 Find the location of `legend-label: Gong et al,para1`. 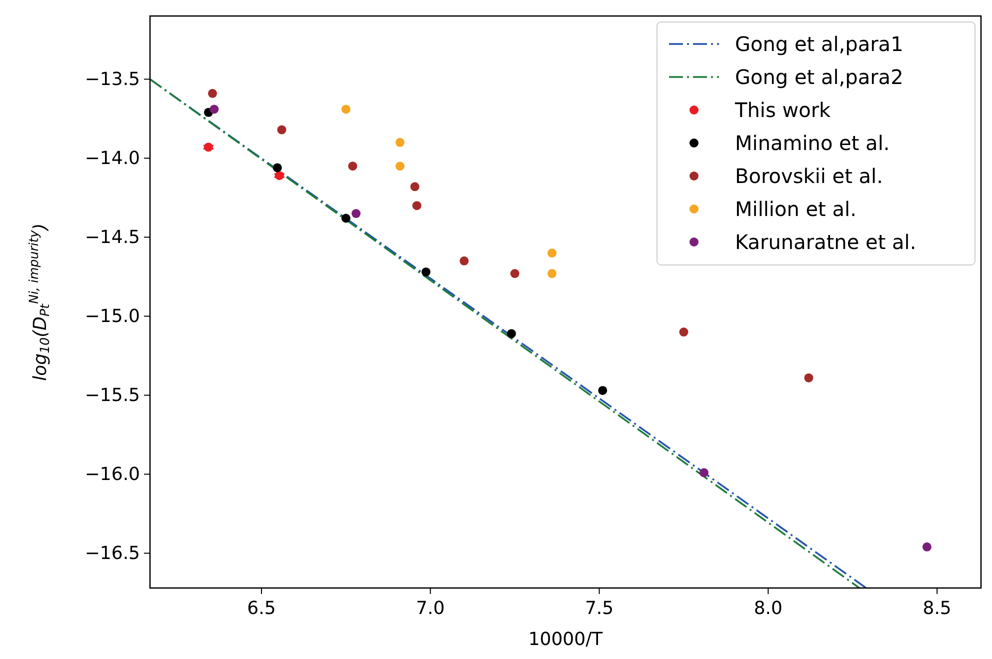

legend-label: Gong et al,para1 is located at coordinates (819, 44).